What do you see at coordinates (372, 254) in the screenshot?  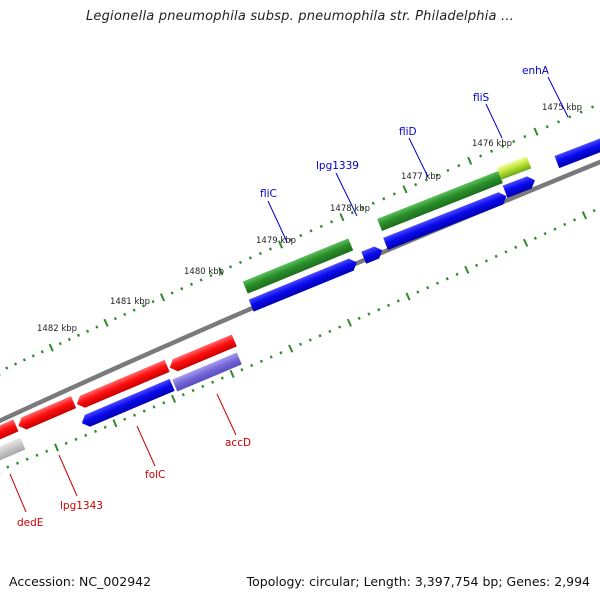 I see `gene-lpg1339-arrow` at bounding box center [372, 254].